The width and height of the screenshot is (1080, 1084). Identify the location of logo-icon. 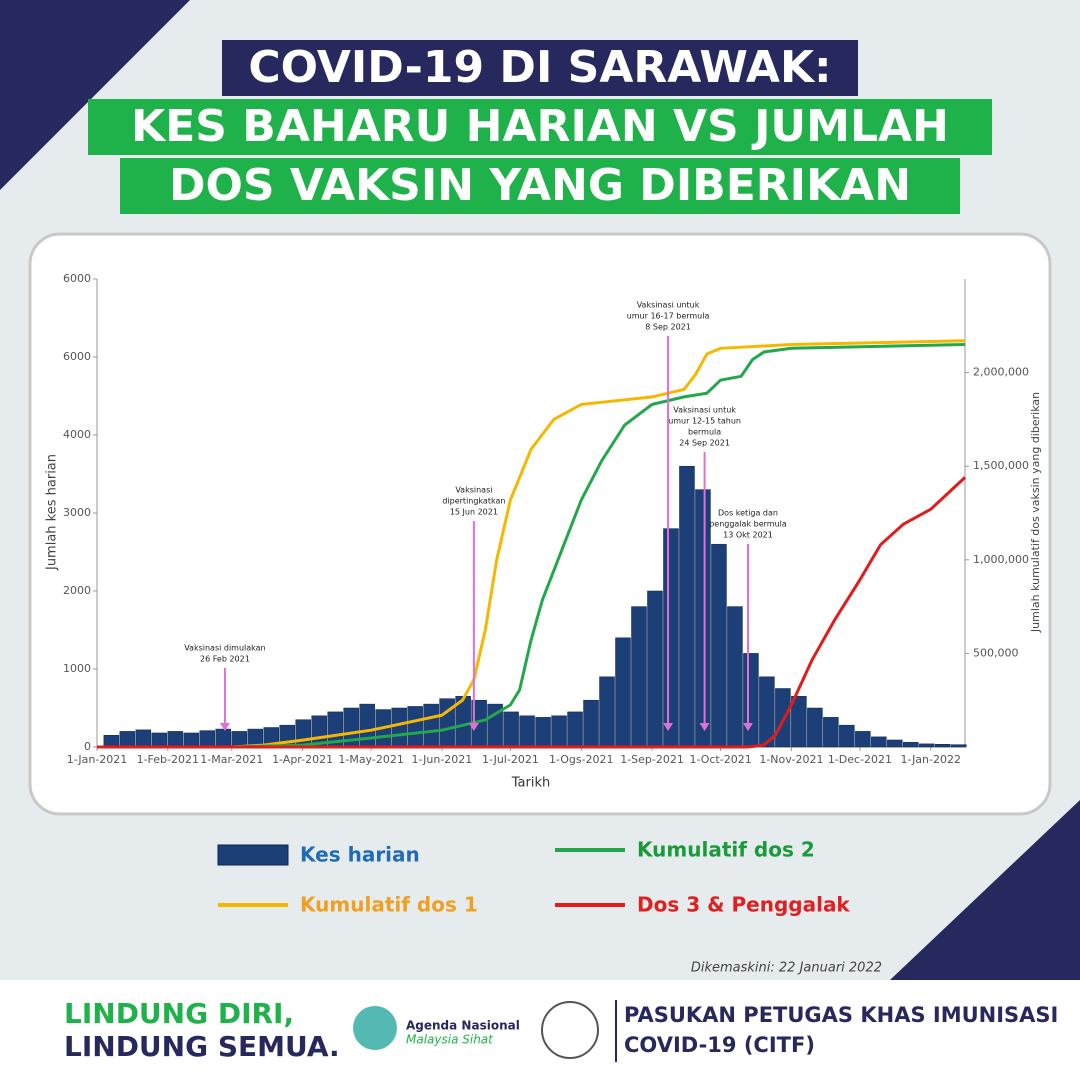
(375, 1028).